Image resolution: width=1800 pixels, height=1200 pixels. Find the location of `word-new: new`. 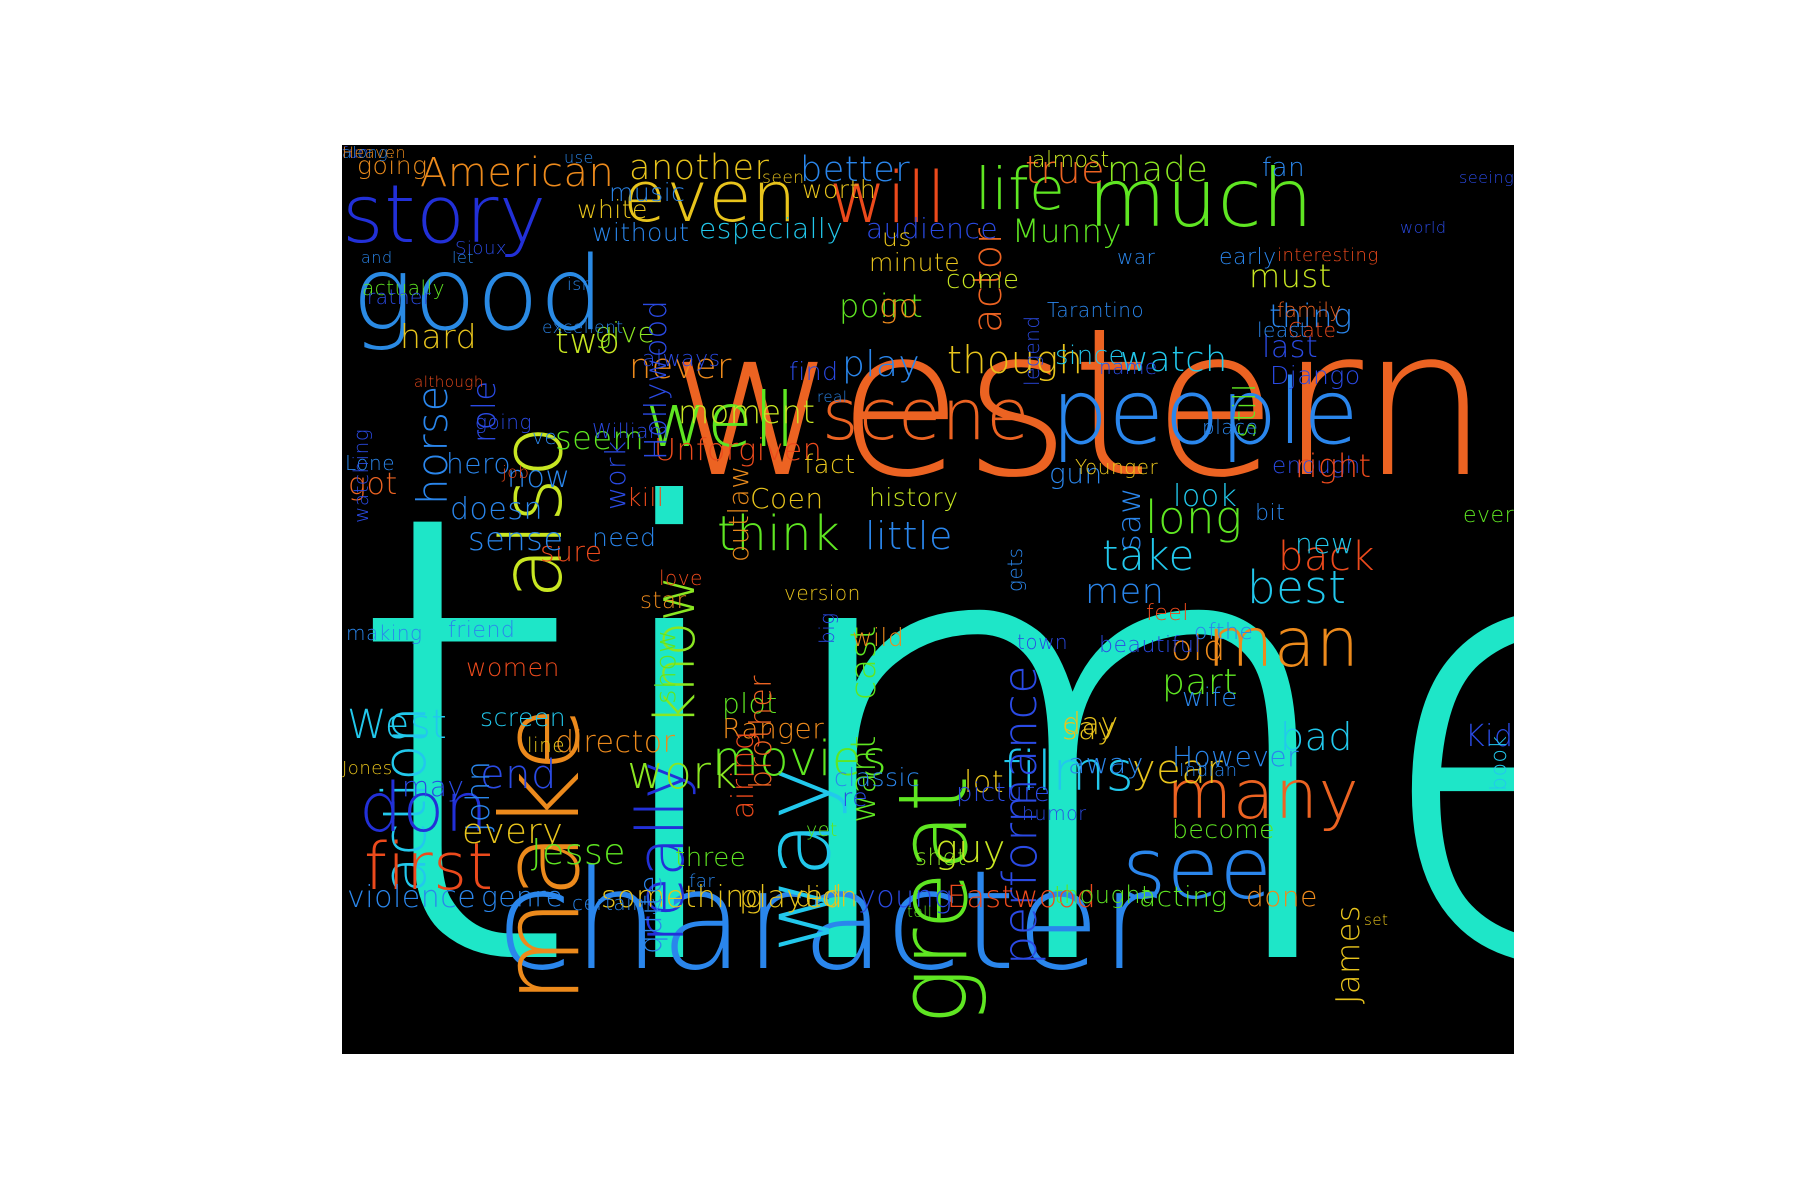

word-new: new is located at coordinates (1325, 543).